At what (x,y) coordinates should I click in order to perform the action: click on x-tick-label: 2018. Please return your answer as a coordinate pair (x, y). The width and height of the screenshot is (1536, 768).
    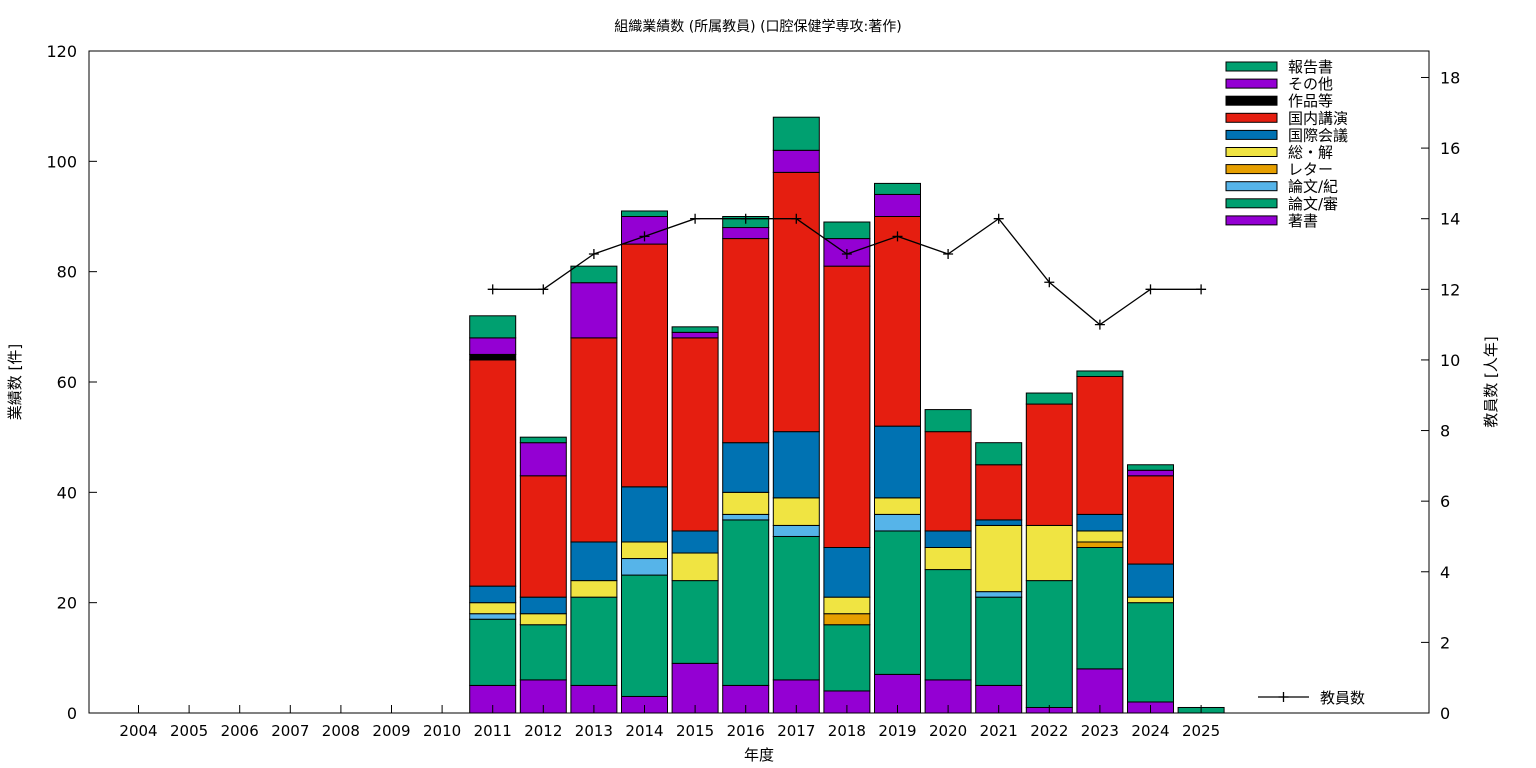
    Looking at the image, I should click on (847, 731).